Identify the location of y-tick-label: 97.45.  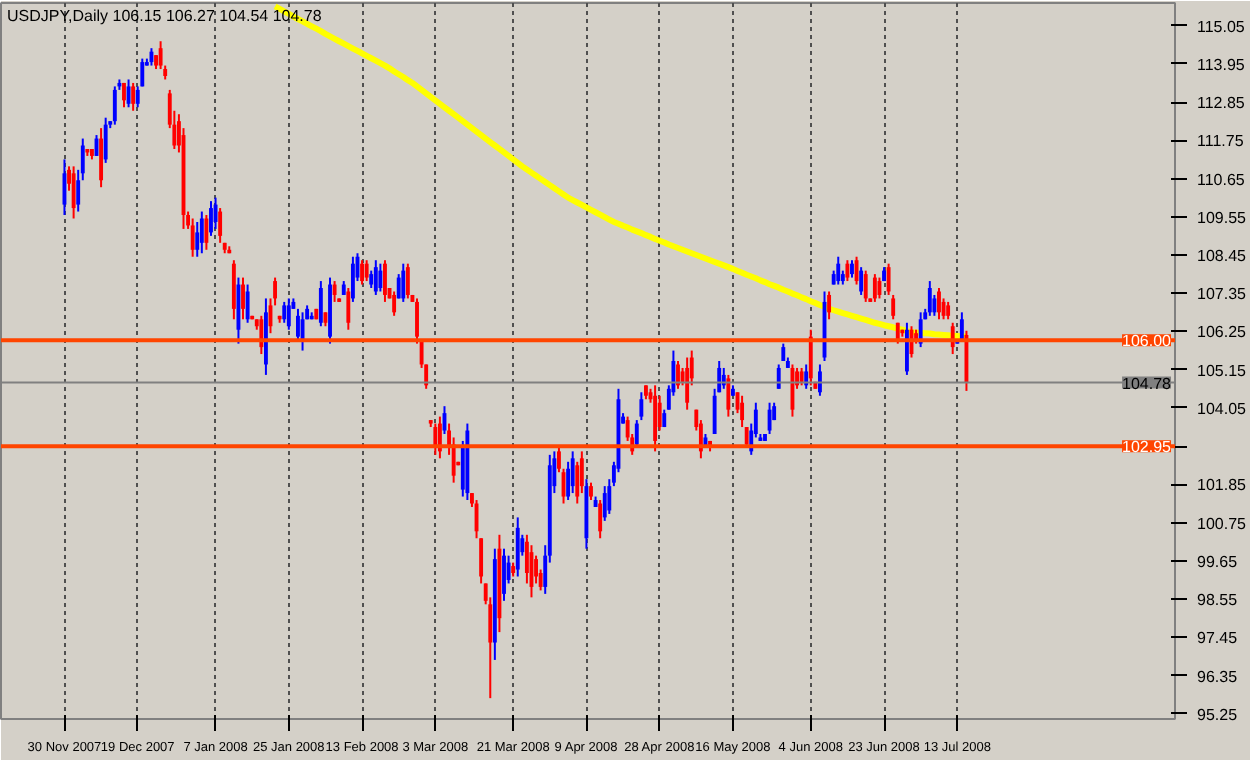
(1218, 638).